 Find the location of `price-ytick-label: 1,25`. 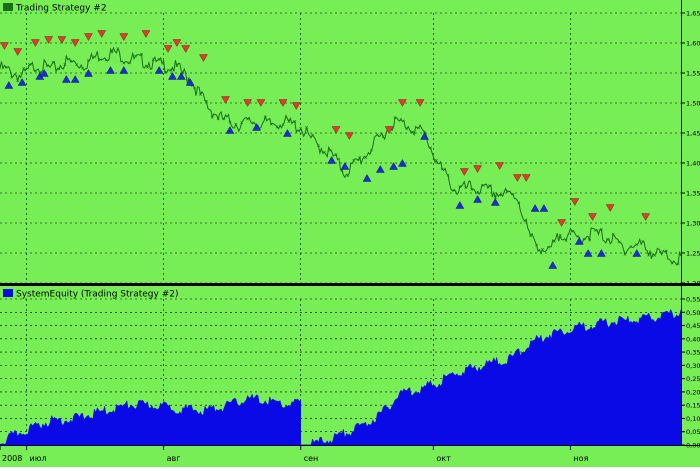

price-ytick-label: 1,25 is located at coordinates (693, 254).